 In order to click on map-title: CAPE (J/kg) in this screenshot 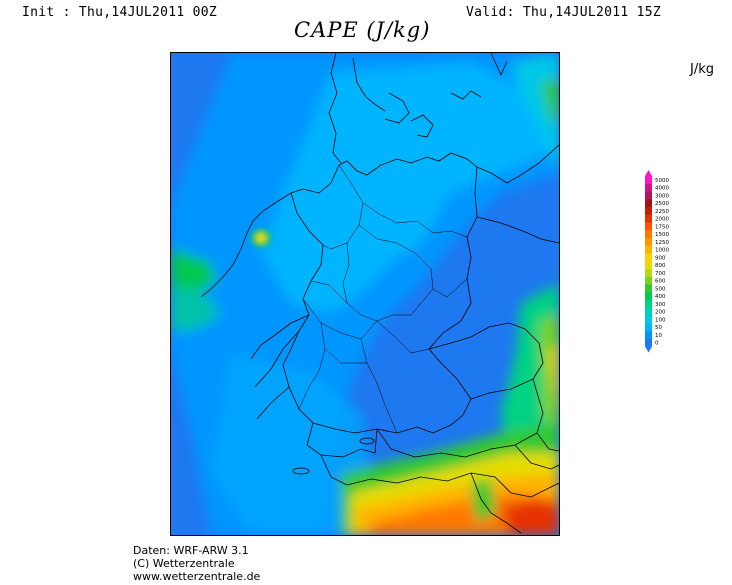, I will do `click(362, 30)`.